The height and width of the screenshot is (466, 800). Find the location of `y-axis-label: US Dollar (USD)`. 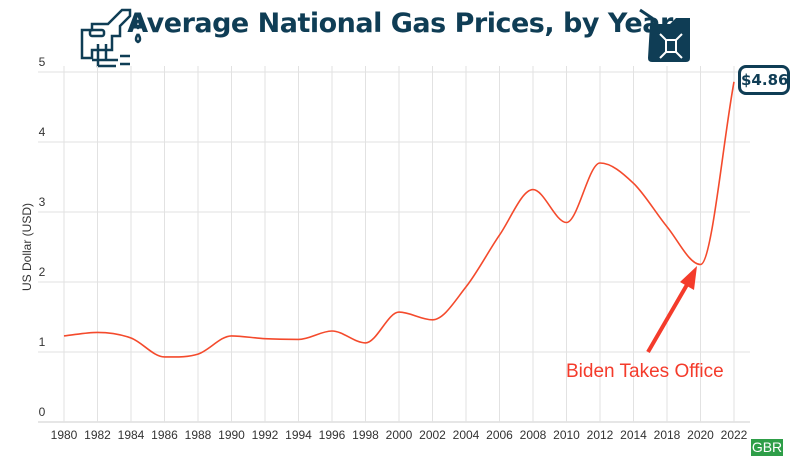

y-axis-label: US Dollar (USD) is located at coordinates (27, 247).